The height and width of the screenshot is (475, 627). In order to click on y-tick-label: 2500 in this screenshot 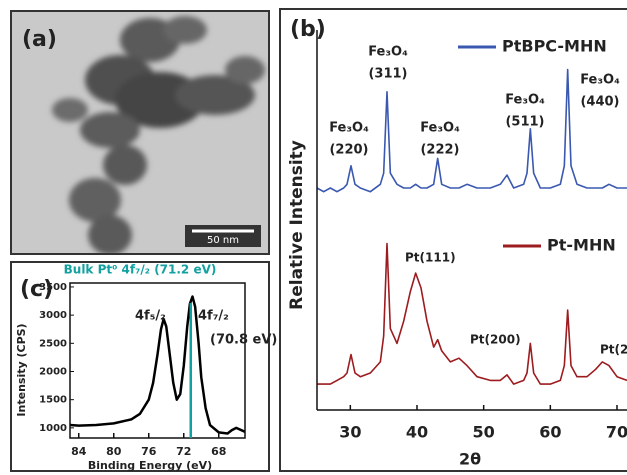, I will do `click(53, 343)`.